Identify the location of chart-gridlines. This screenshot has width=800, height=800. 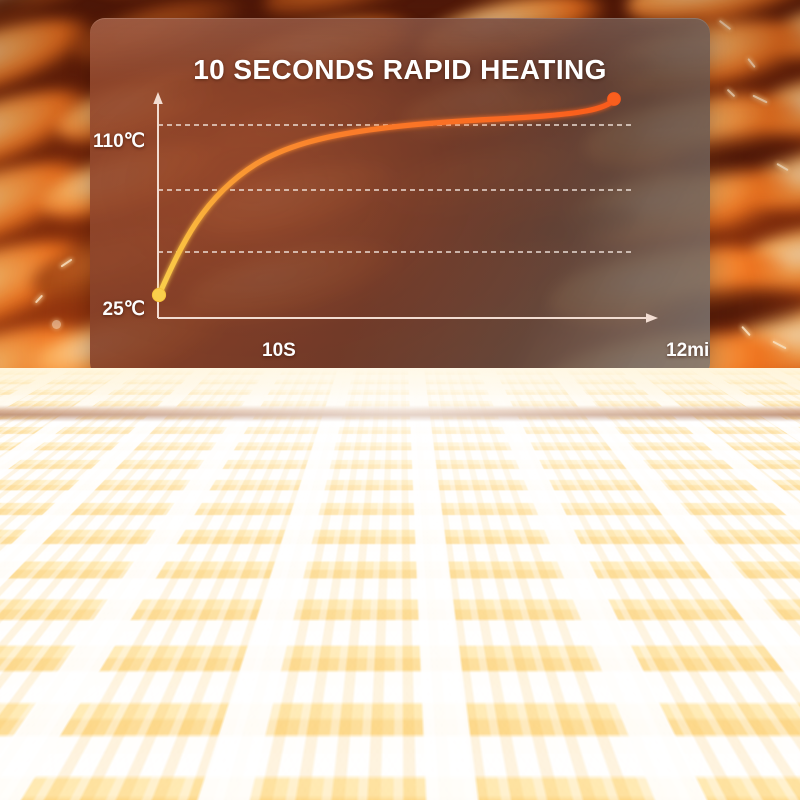
(395, 188).